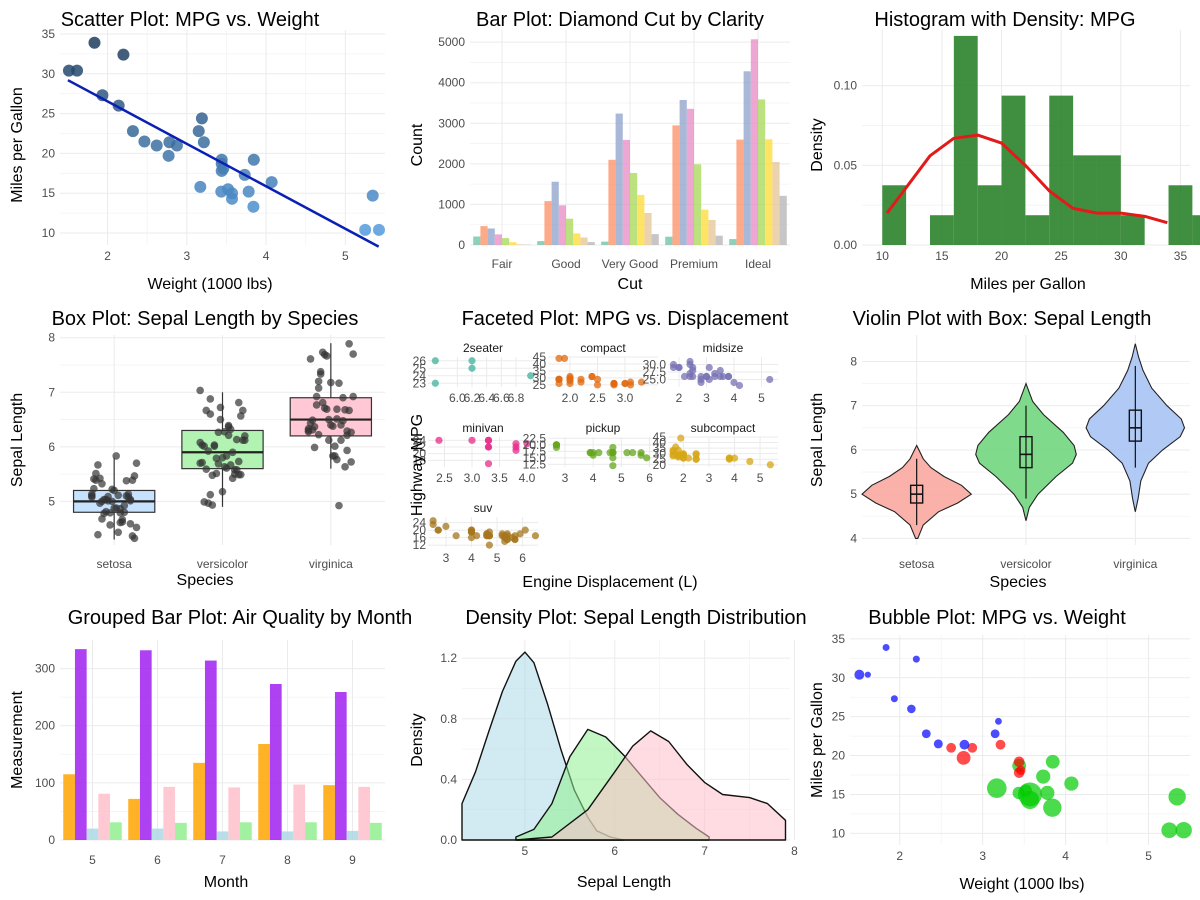  Describe the element at coordinates (420, 440) in the screenshot. I see `facet-y-tick-label: 24` at that location.